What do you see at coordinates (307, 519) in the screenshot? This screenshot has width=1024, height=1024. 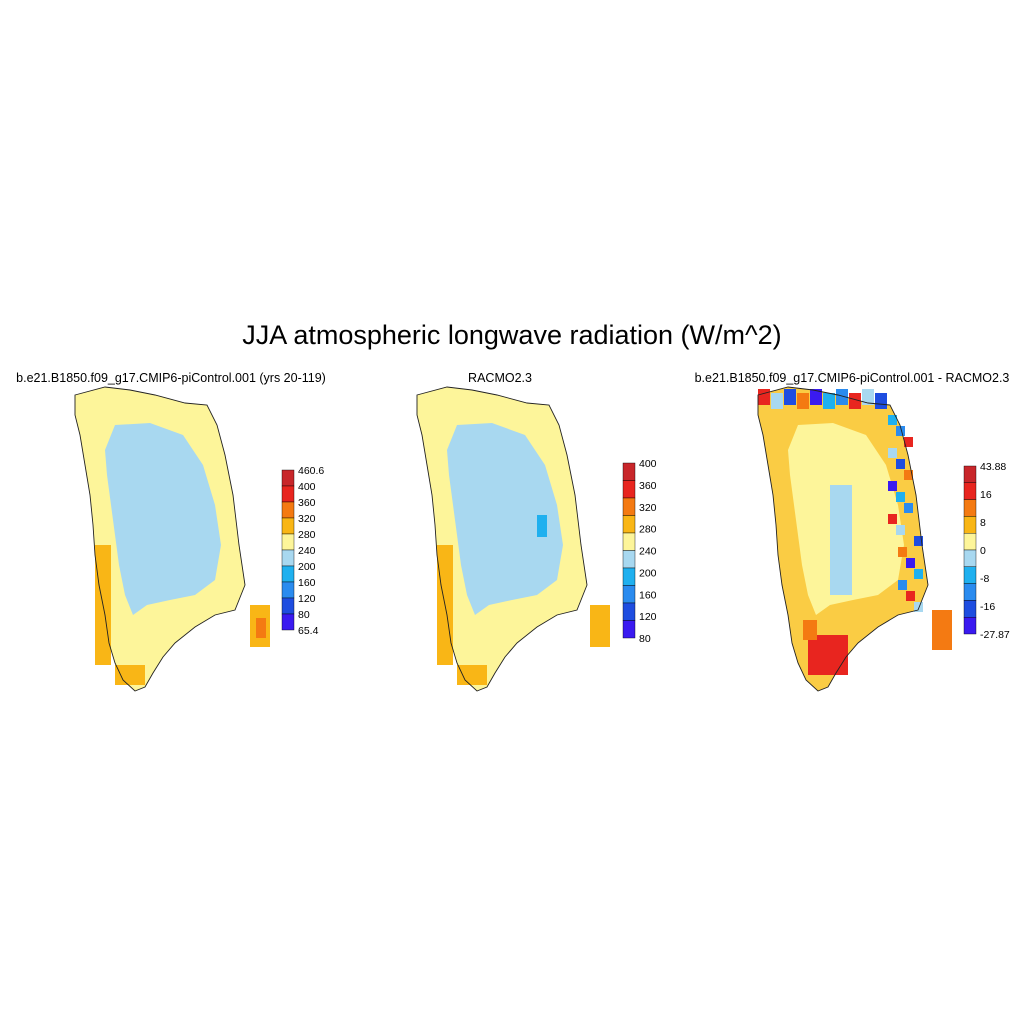 I see `colorbar-1-tick-label: 320` at bounding box center [307, 519].